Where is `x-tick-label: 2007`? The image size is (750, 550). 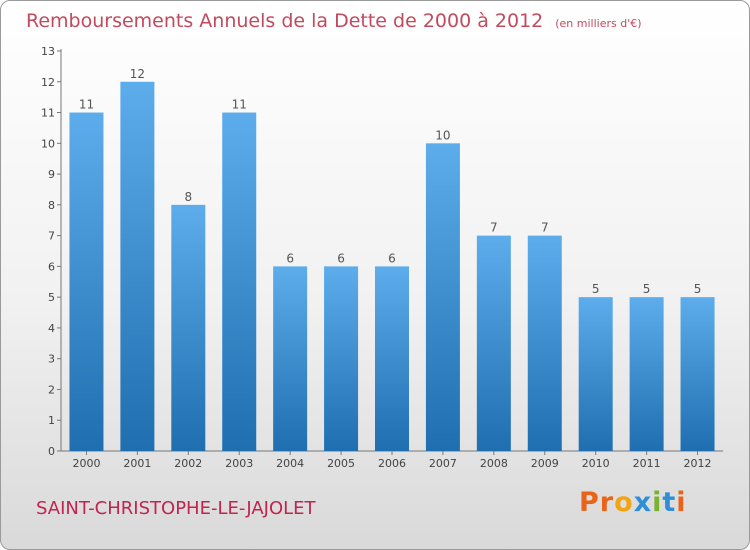
x-tick-label: 2007 is located at coordinates (443, 463).